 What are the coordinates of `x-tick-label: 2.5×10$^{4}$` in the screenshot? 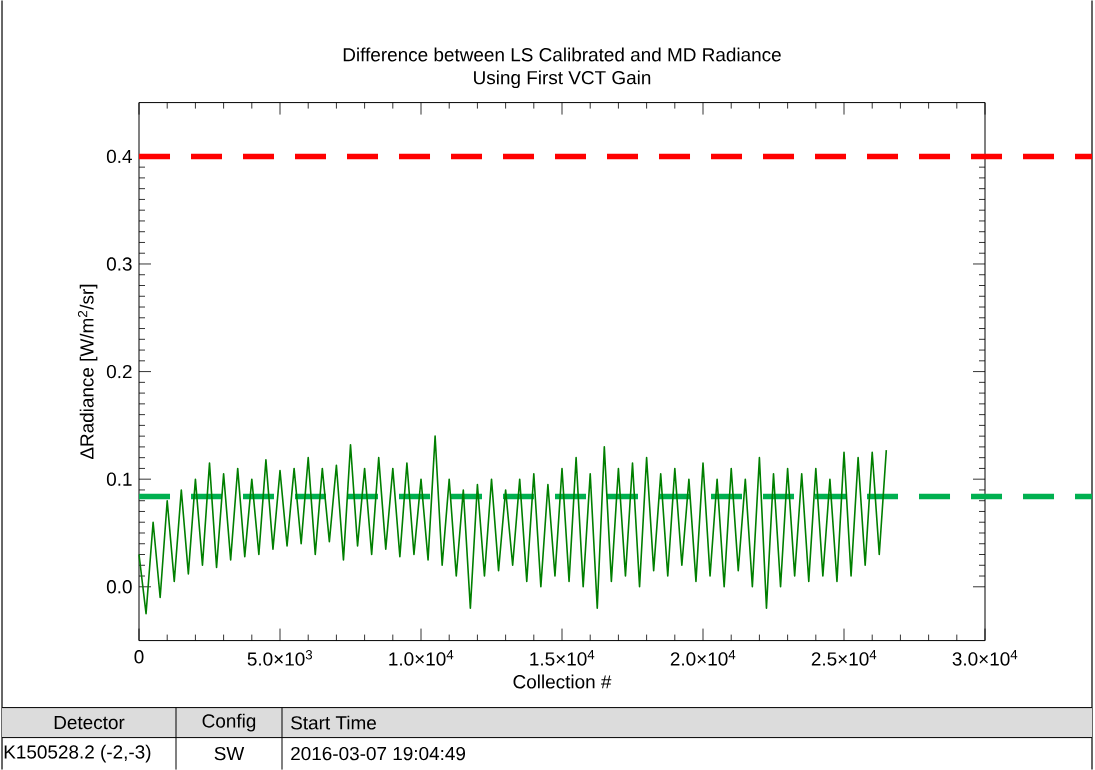 It's located at (844, 658).